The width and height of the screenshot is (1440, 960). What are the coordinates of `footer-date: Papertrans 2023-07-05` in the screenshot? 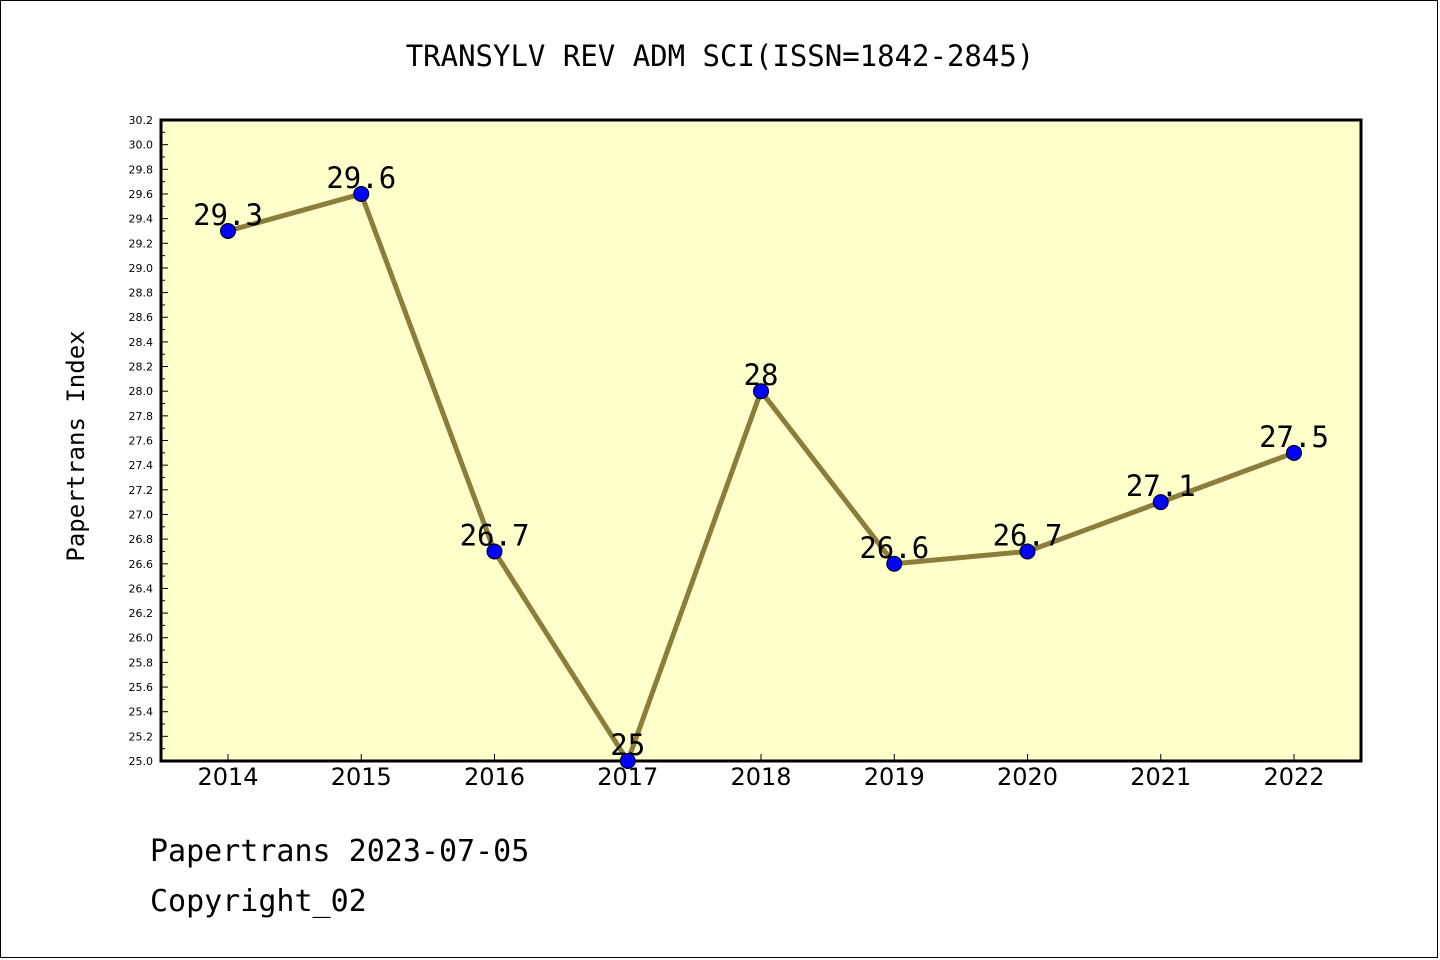 It's located at (340, 851).